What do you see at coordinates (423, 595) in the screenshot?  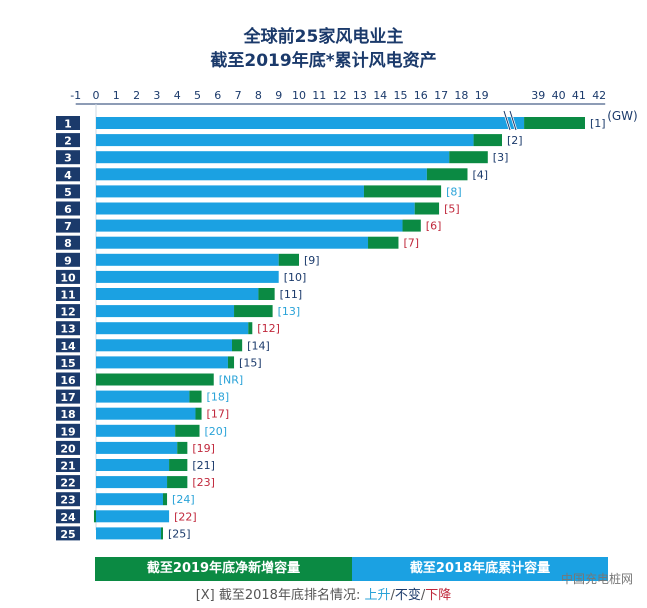 I see `footnote-sep-2: /` at bounding box center [423, 595].